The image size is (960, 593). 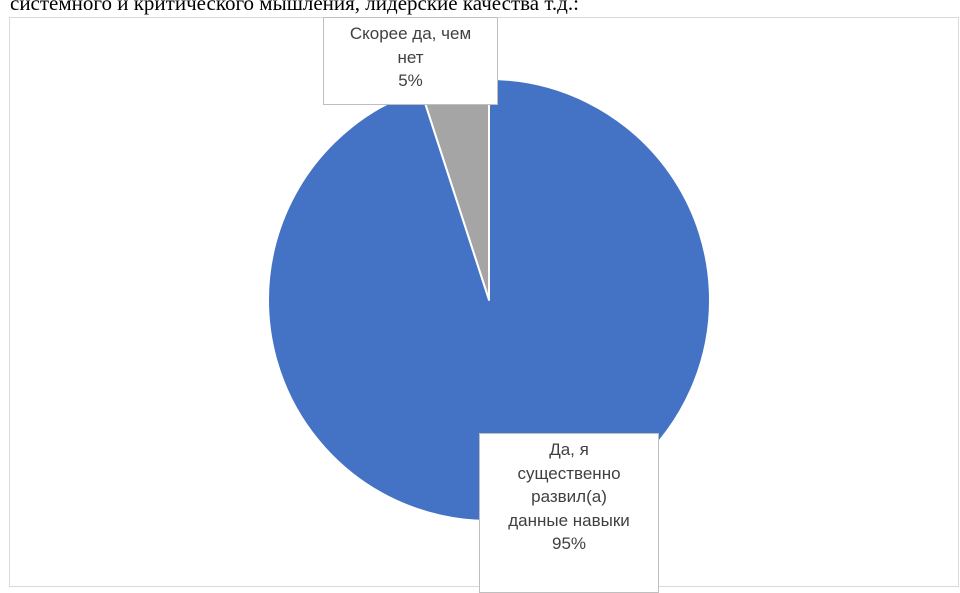 I want to click on data-label-rather-yes-line-2: нет, so click(x=410, y=57).